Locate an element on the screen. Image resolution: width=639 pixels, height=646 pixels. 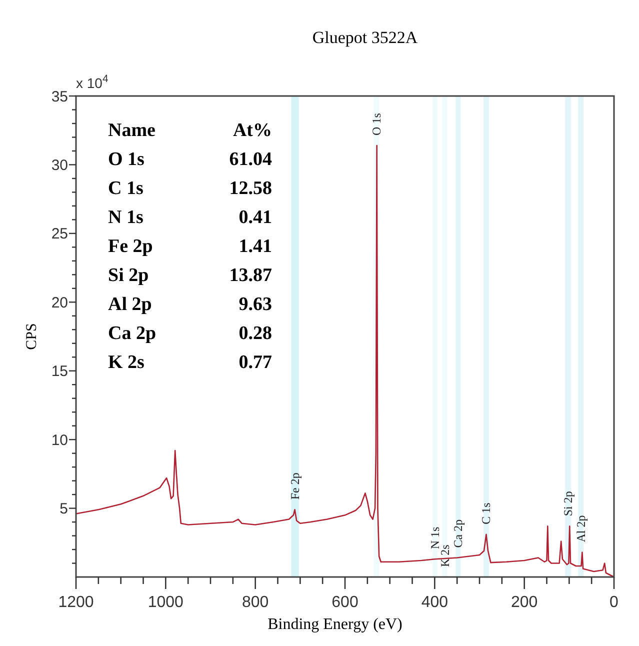
y-tick-label: 5 is located at coordinates (64, 509).